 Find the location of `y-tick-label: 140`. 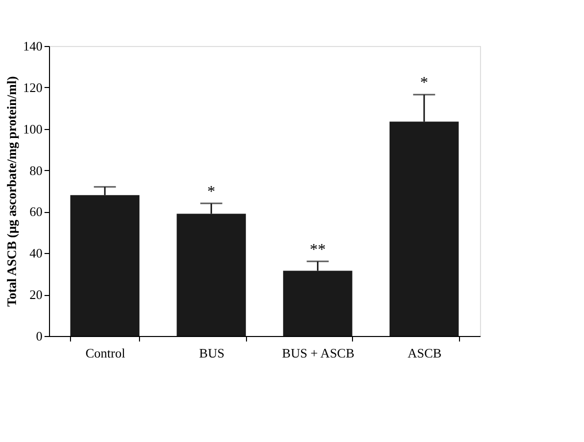

y-tick-label: 140 is located at coordinates (32, 46).